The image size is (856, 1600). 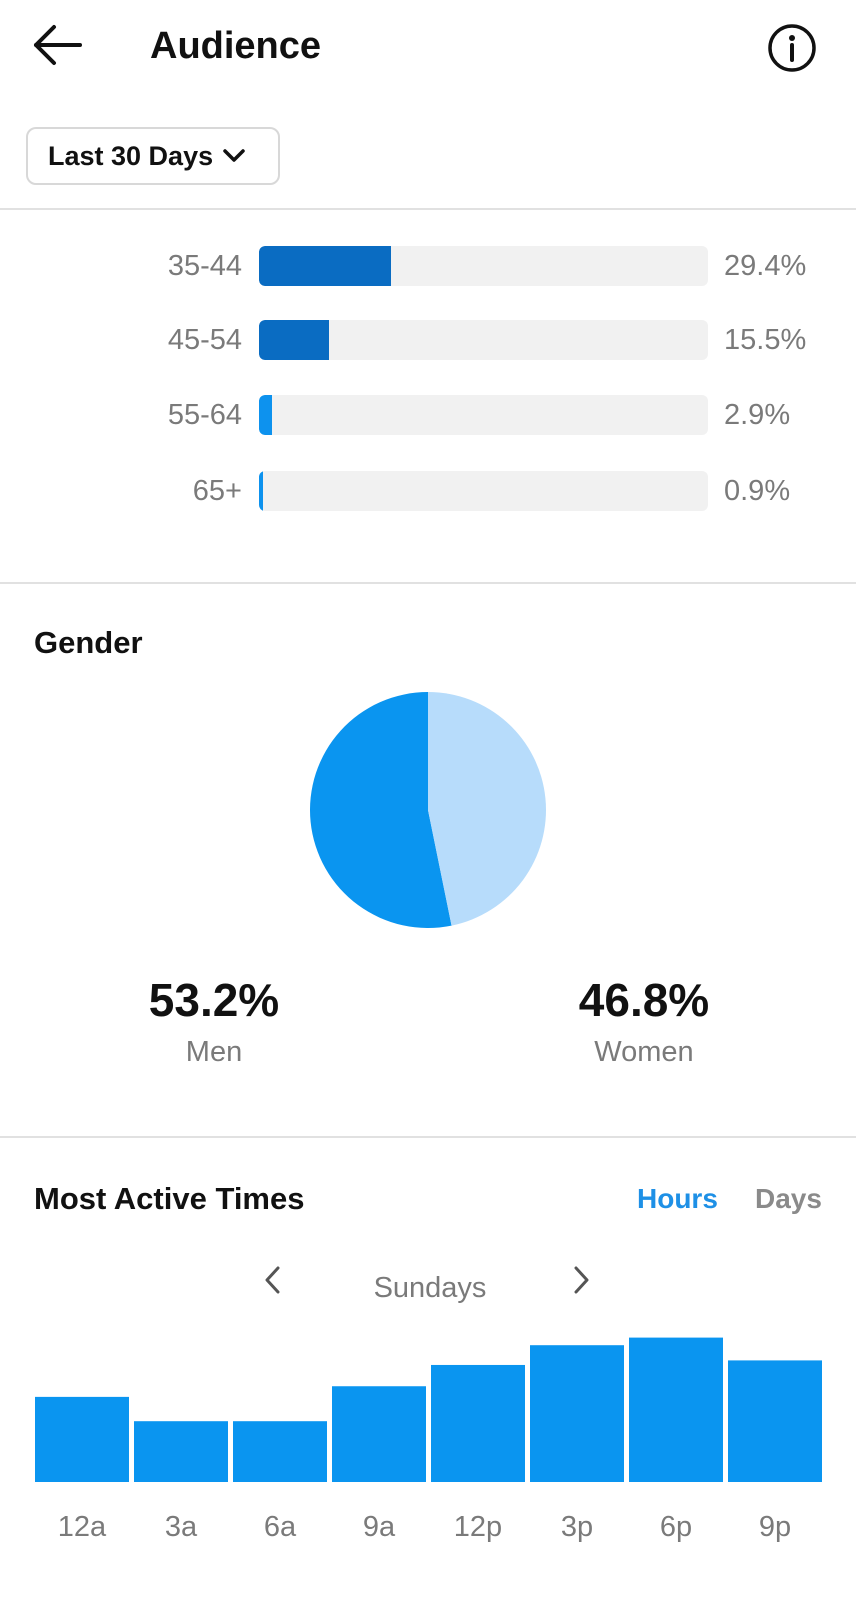 What do you see at coordinates (430, 1288) in the screenshot?
I see `day-label: Sundays` at bounding box center [430, 1288].